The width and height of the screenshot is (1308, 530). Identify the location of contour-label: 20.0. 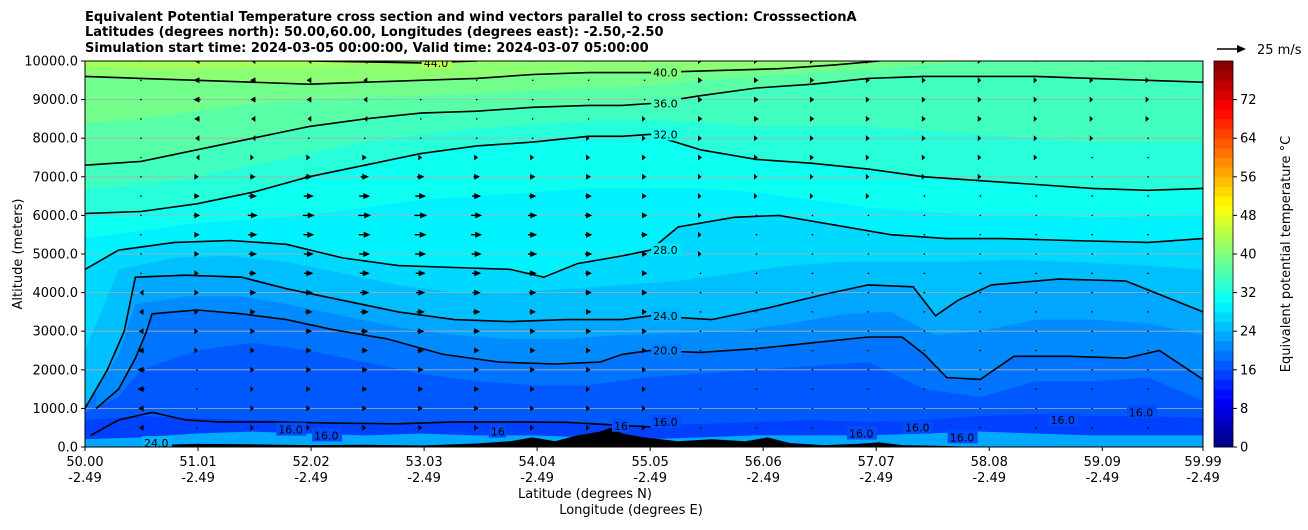
(665, 351).